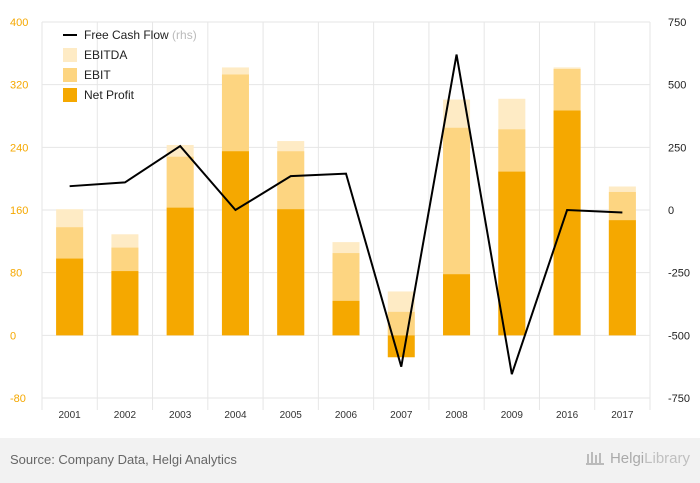 The image size is (700, 483). What do you see at coordinates (594, 458) in the screenshot?
I see `library-icon` at bounding box center [594, 458].